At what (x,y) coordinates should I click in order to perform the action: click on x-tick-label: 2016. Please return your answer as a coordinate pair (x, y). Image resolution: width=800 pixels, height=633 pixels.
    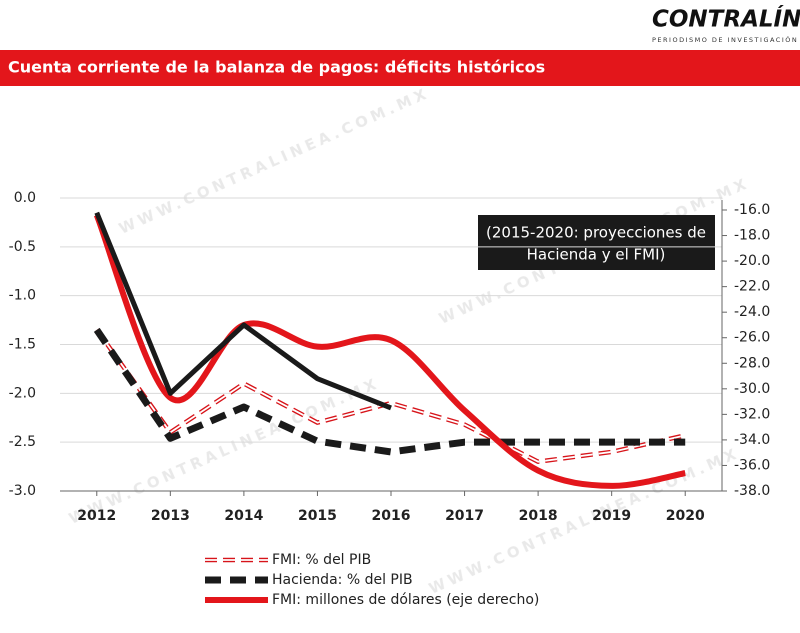
    Looking at the image, I should click on (391, 516).